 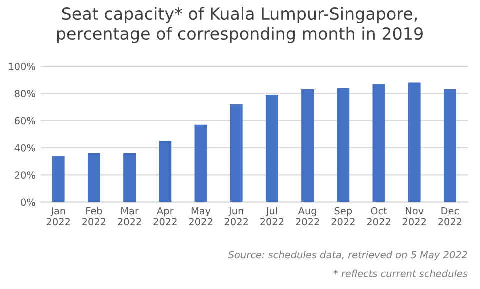 What do you see at coordinates (401, 274) in the screenshot?
I see `text: * reflects current schedules` at bounding box center [401, 274].